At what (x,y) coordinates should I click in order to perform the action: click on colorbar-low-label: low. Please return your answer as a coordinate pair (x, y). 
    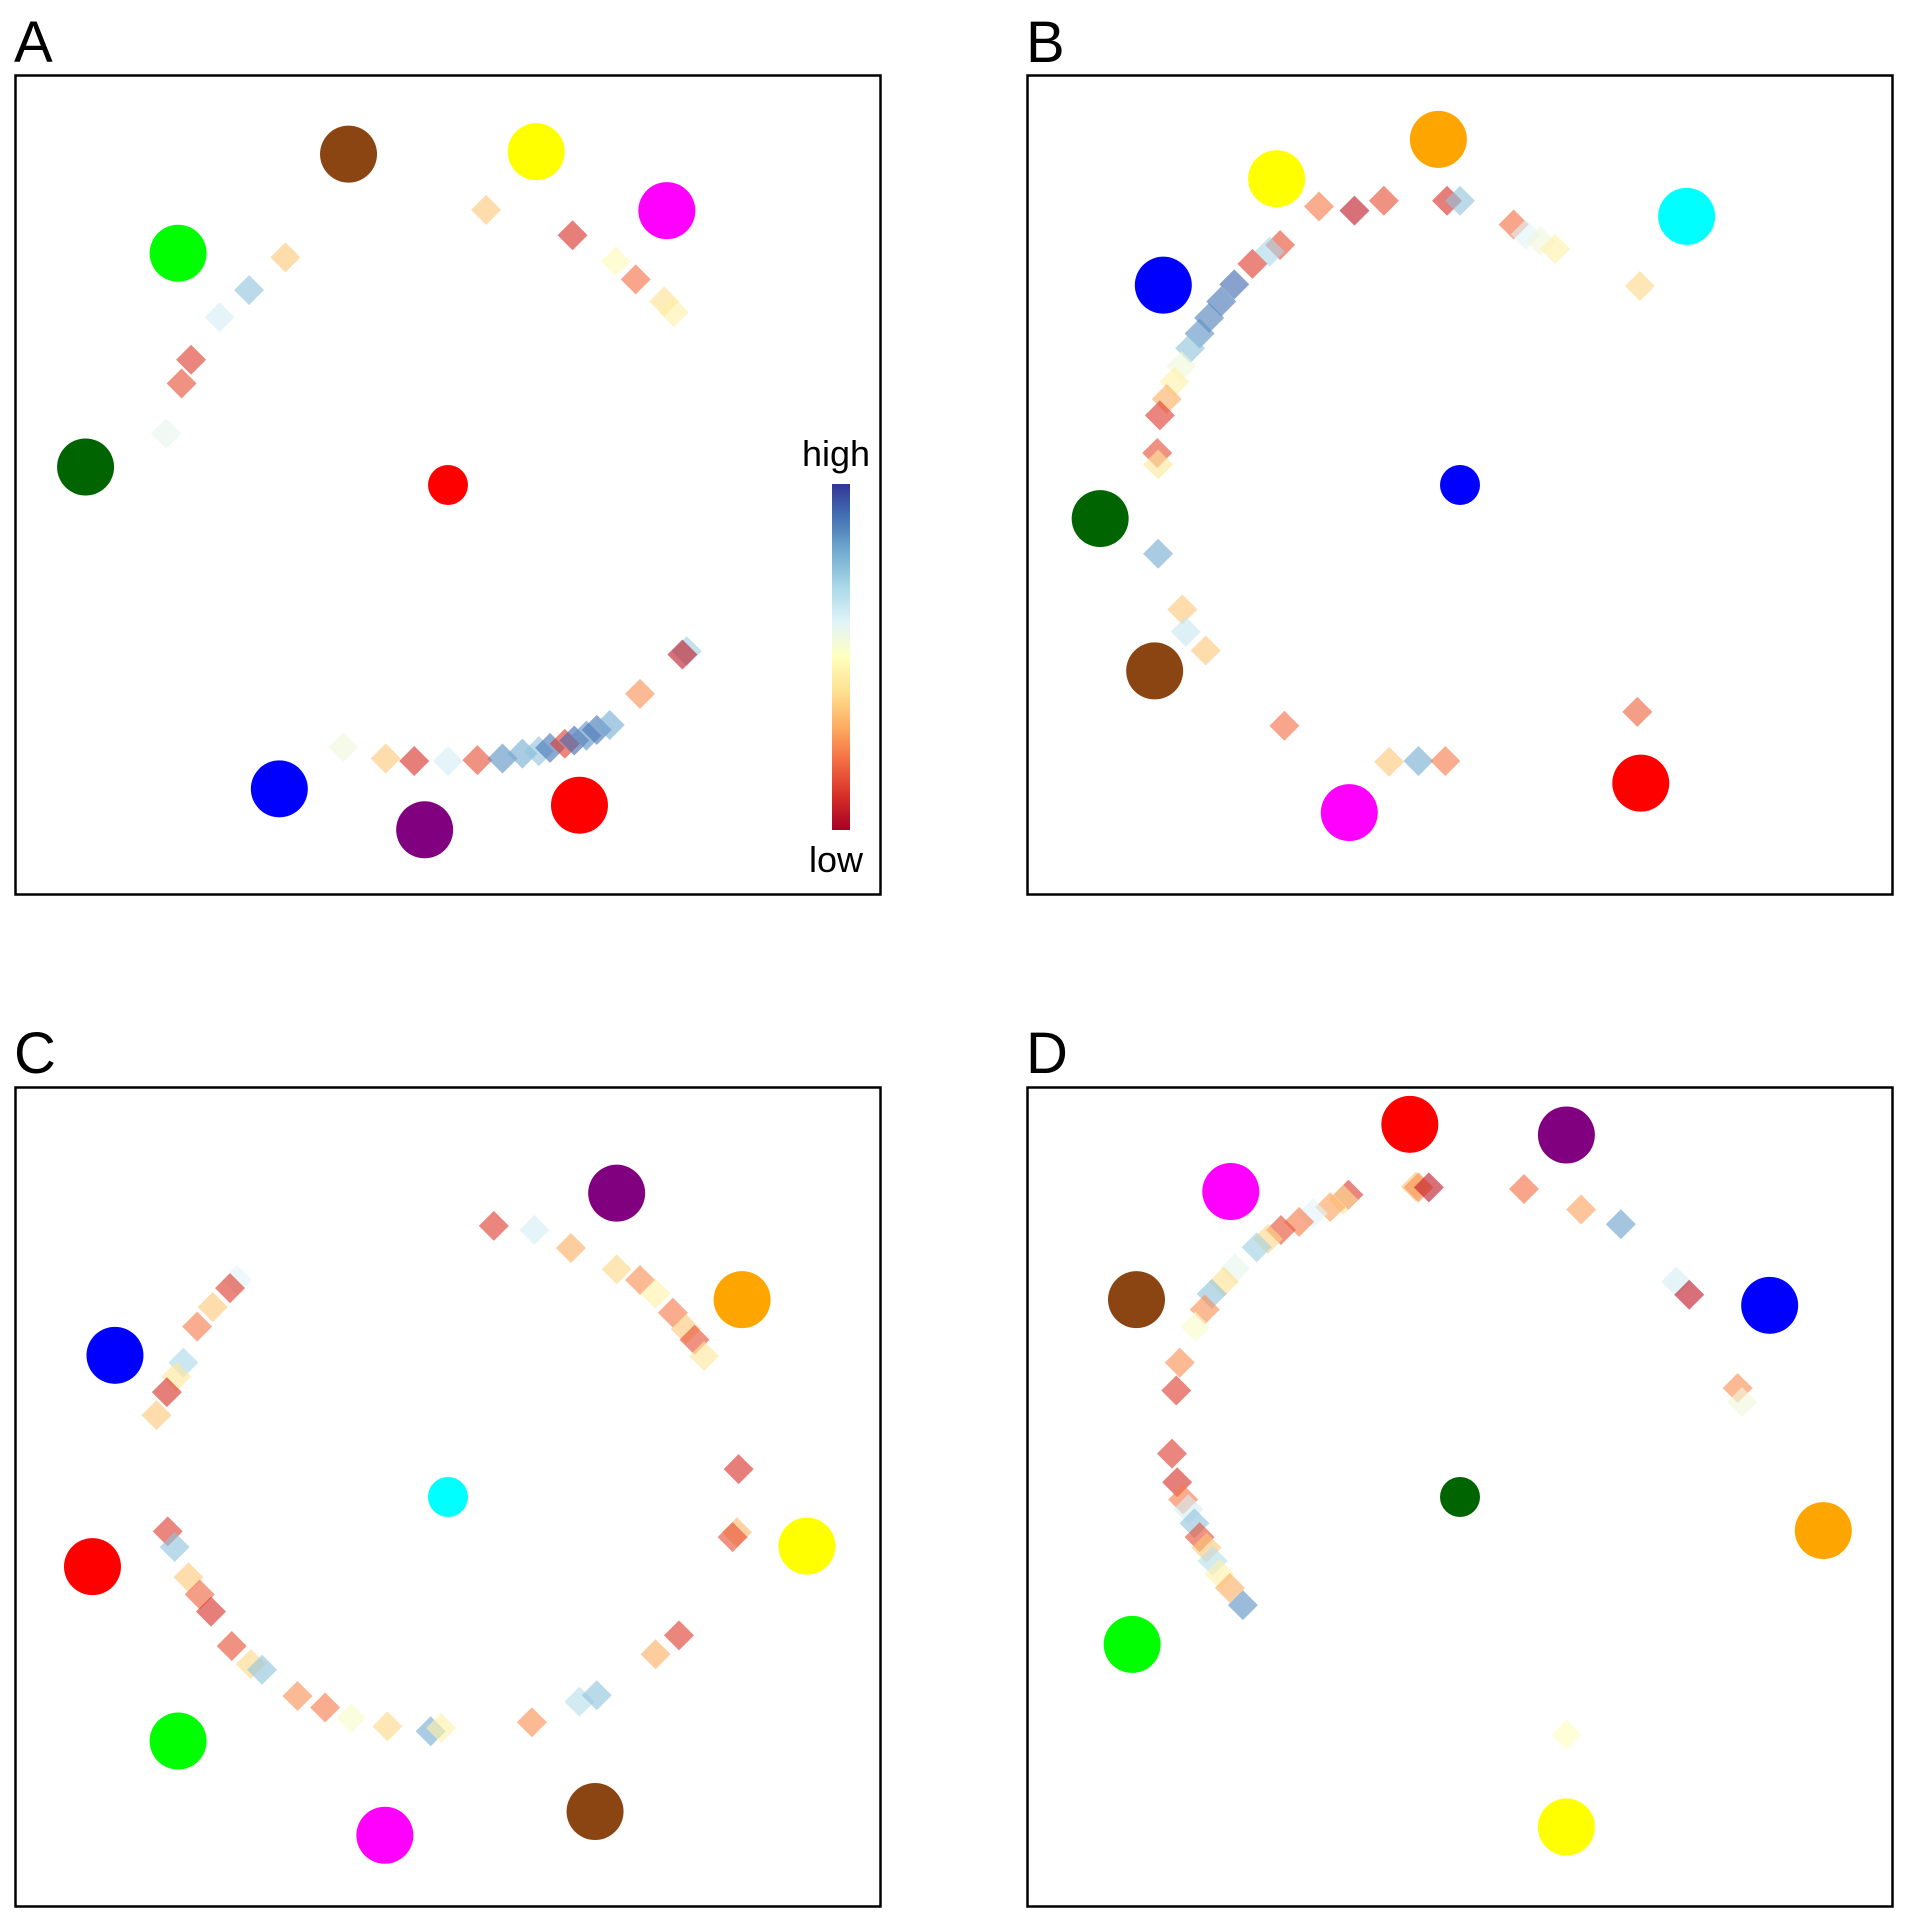
    Looking at the image, I should click on (836, 859).